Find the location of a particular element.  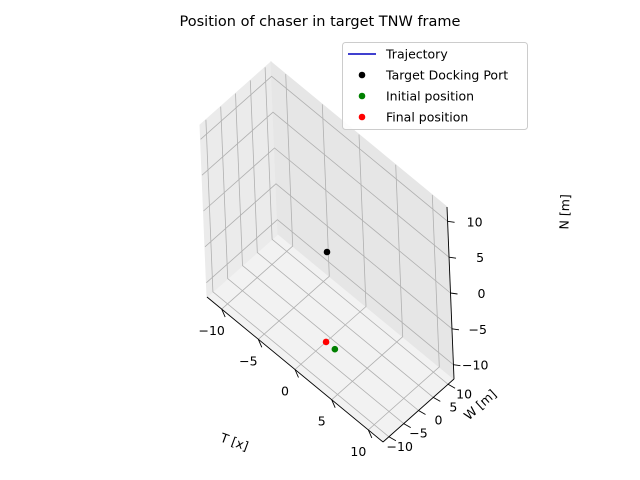

y-tick-label: −5 is located at coordinates (418, 433).